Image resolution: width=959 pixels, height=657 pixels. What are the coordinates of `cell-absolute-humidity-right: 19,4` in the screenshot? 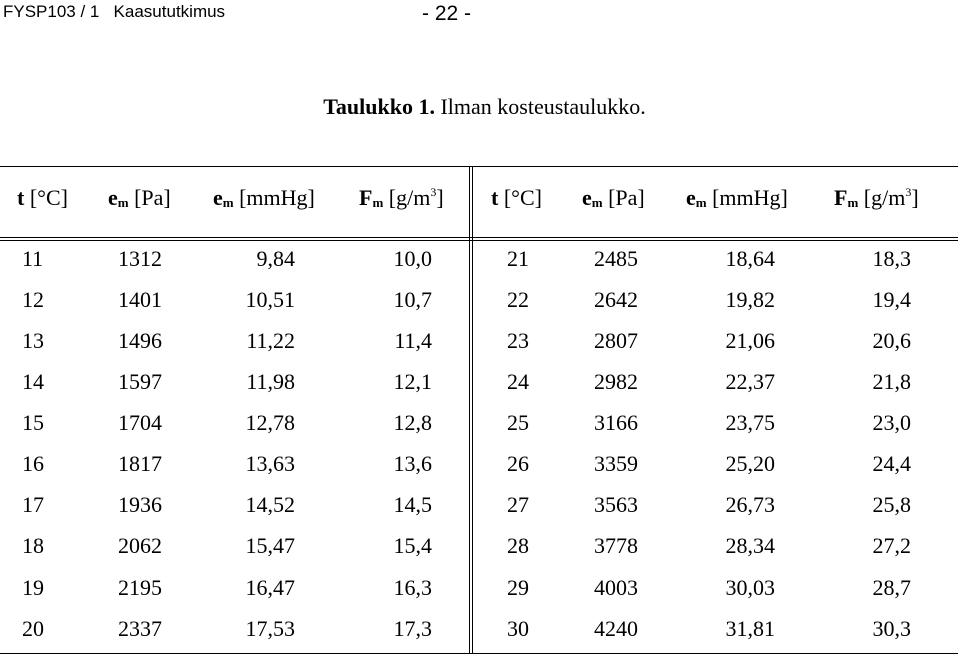 It's located at (892, 299).